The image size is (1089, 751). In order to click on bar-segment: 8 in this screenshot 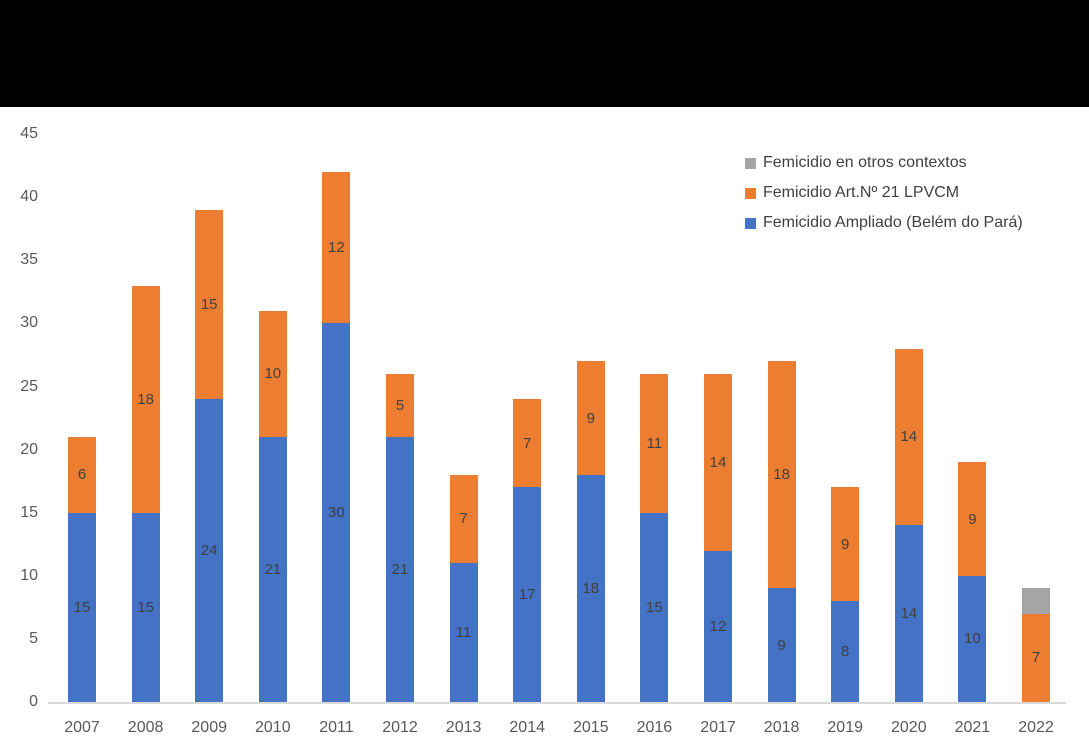, I will do `click(845, 651)`.